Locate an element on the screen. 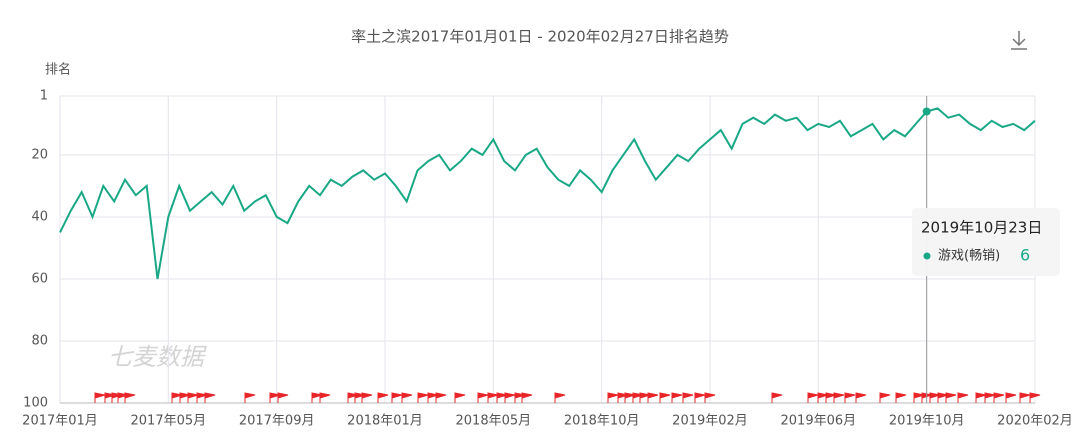 The width and height of the screenshot is (1080, 444). x-tick-label: 2019年10月 is located at coordinates (927, 421).